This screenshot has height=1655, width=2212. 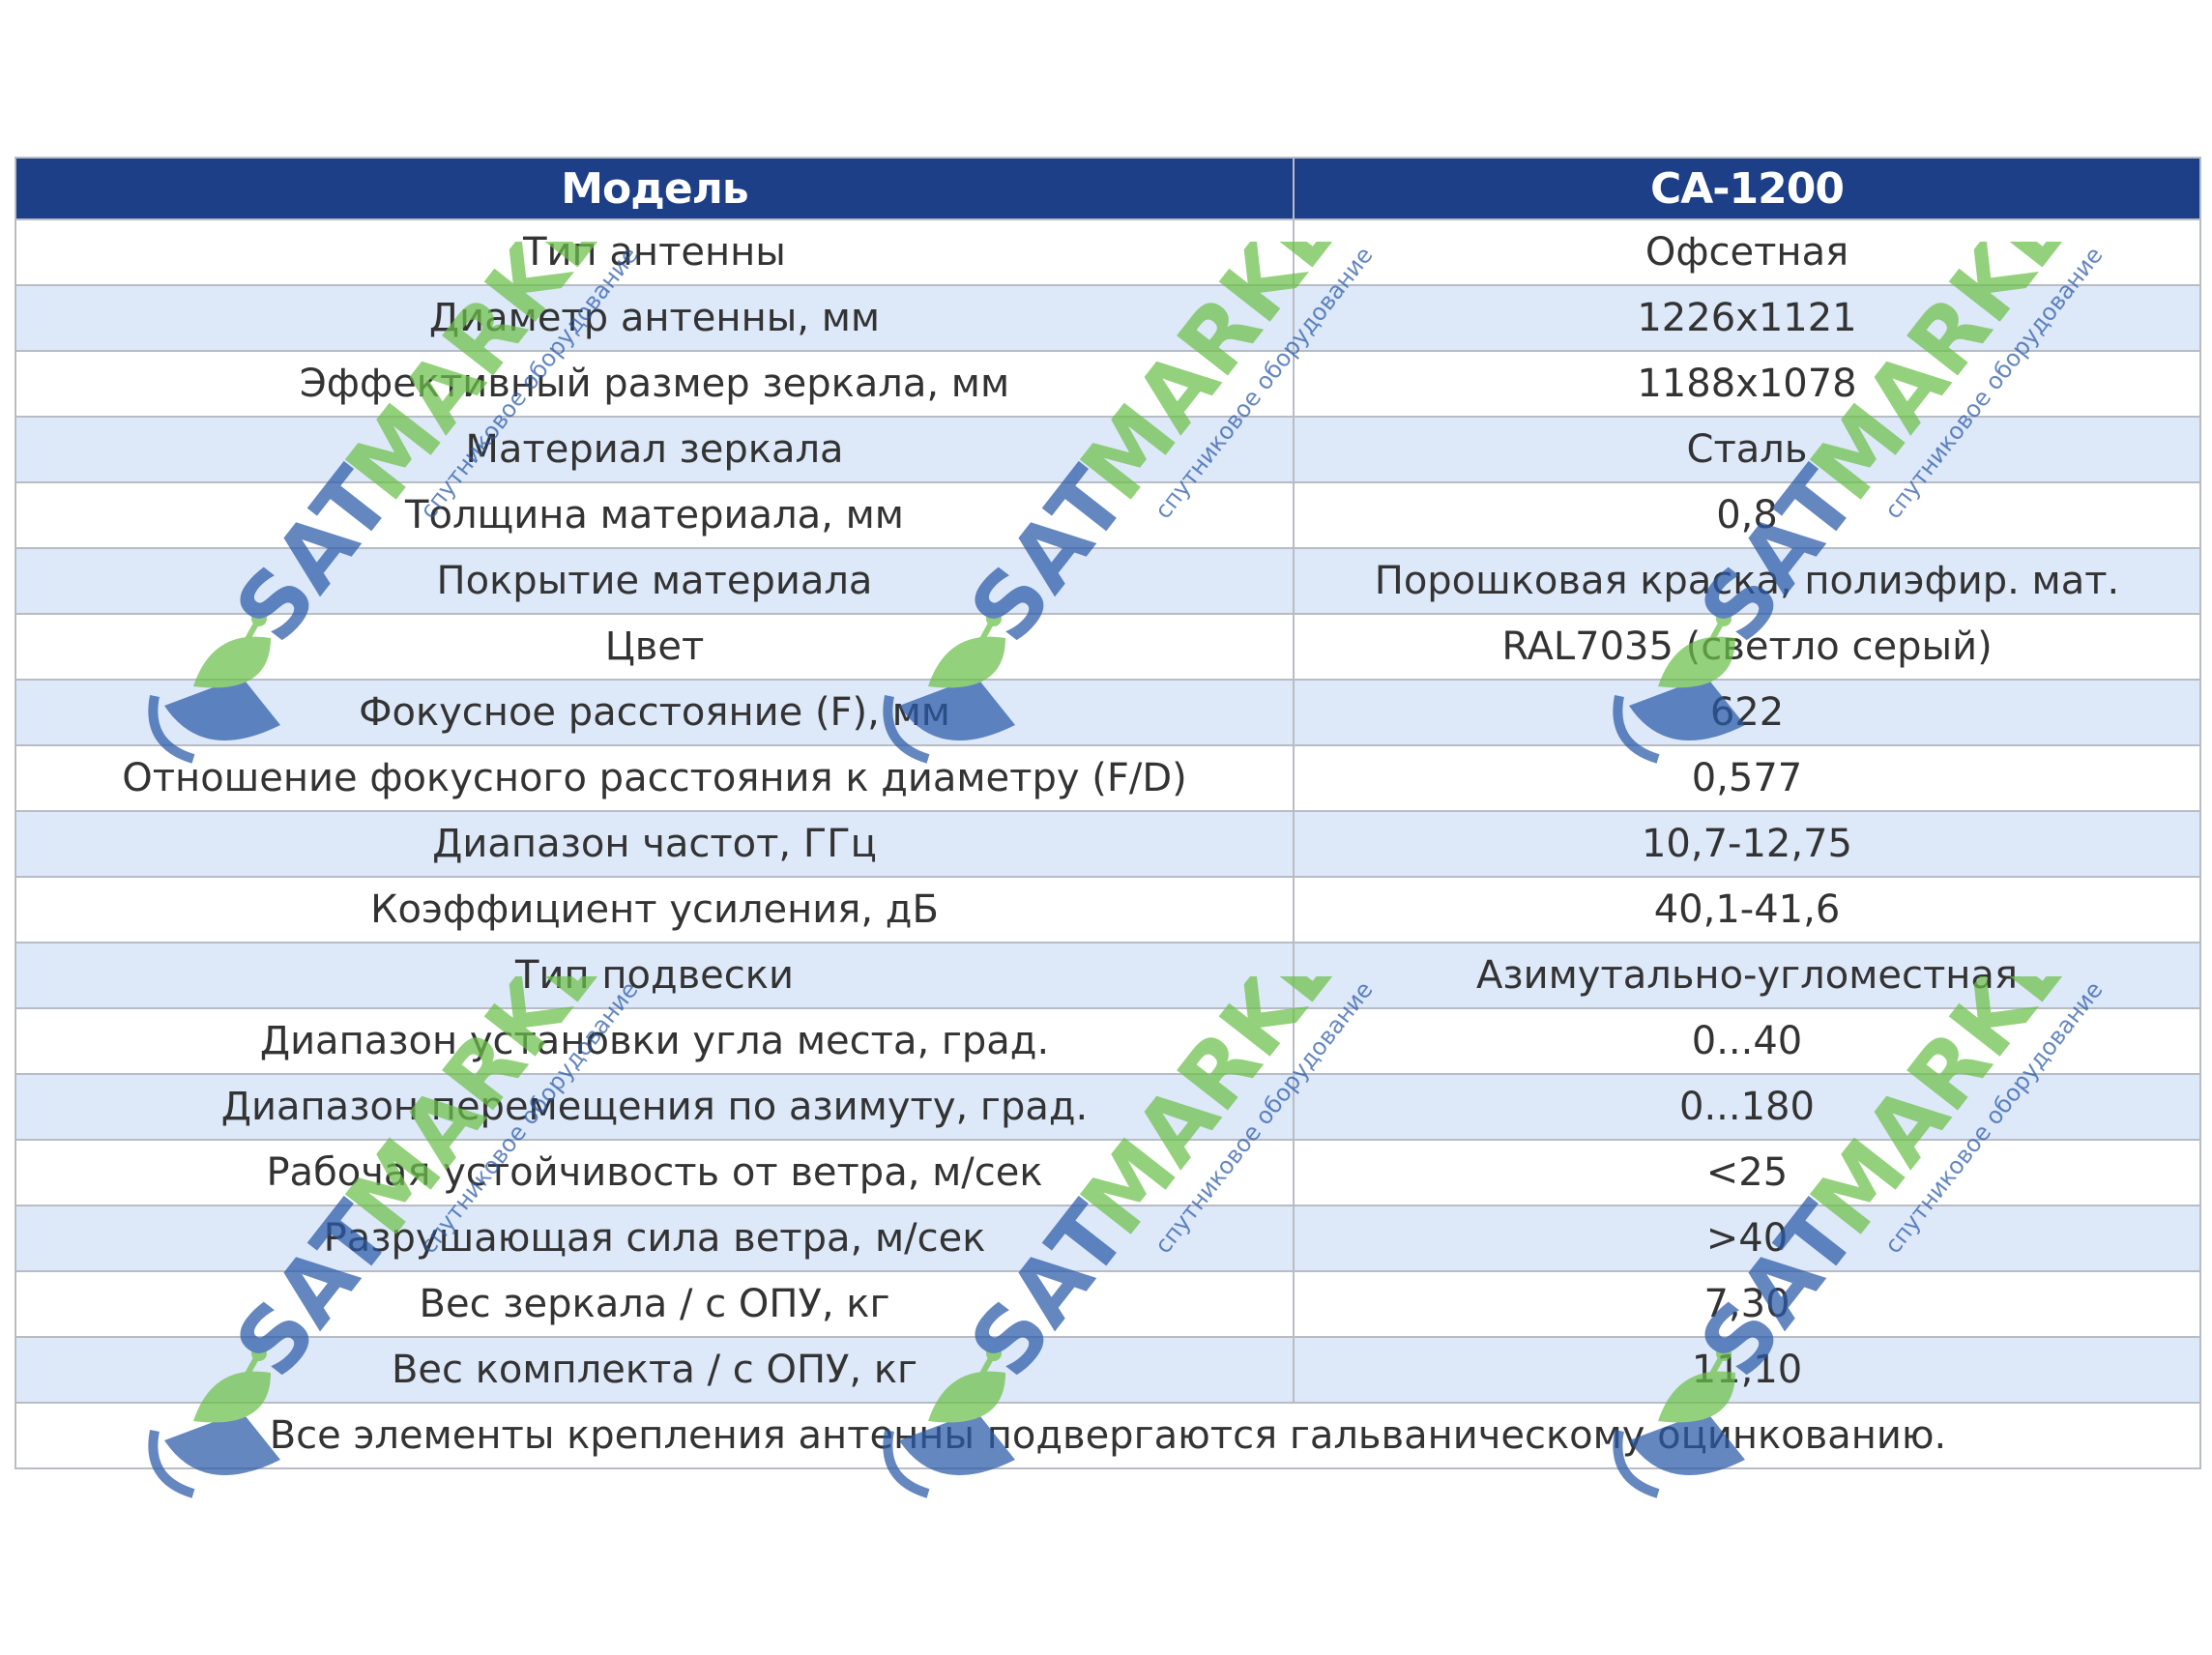 I want to click on table-row: Вес комплекта / с ОПУ, кг 11,10, so click(x=1108, y=1370).